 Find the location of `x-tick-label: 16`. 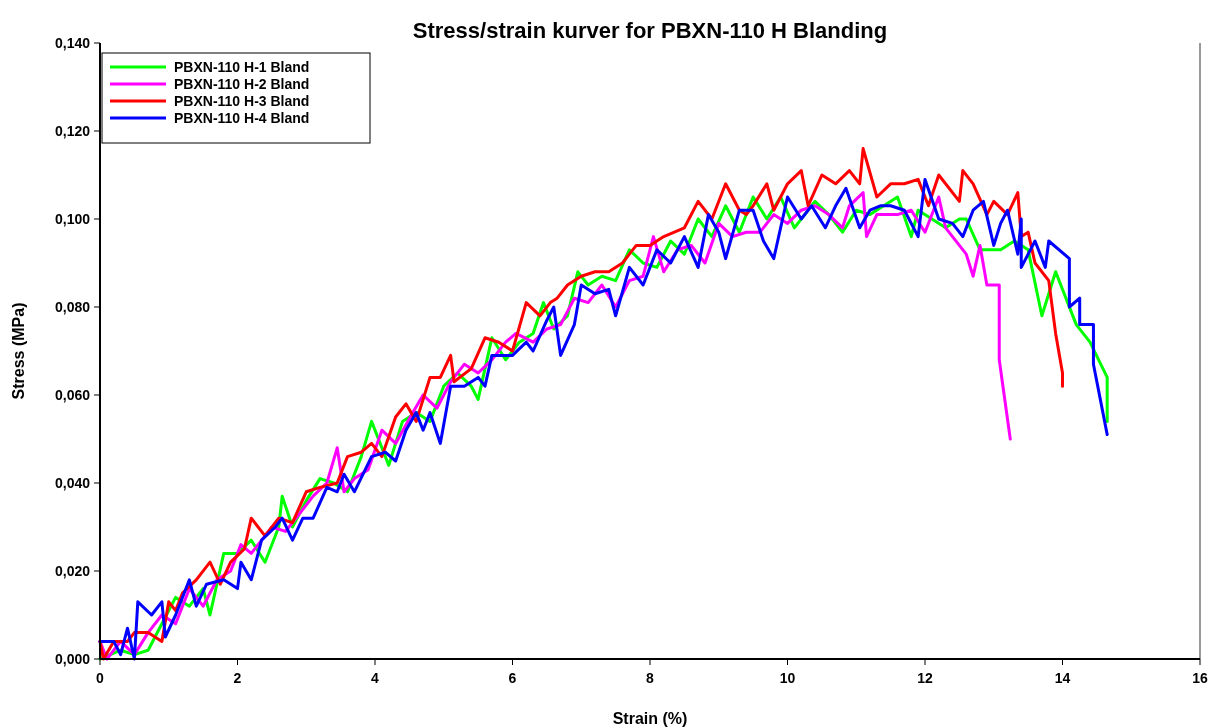

x-tick-label: 16 is located at coordinates (1200, 678).